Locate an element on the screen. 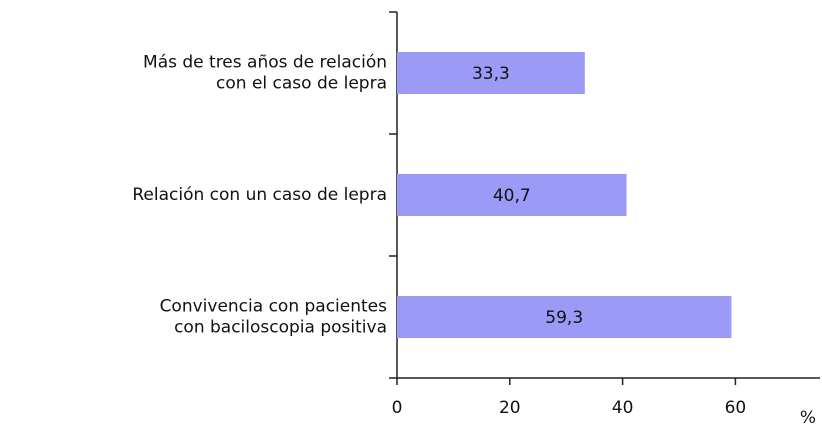 This screenshot has width=822, height=430. value-label: 40,7 is located at coordinates (512, 196).